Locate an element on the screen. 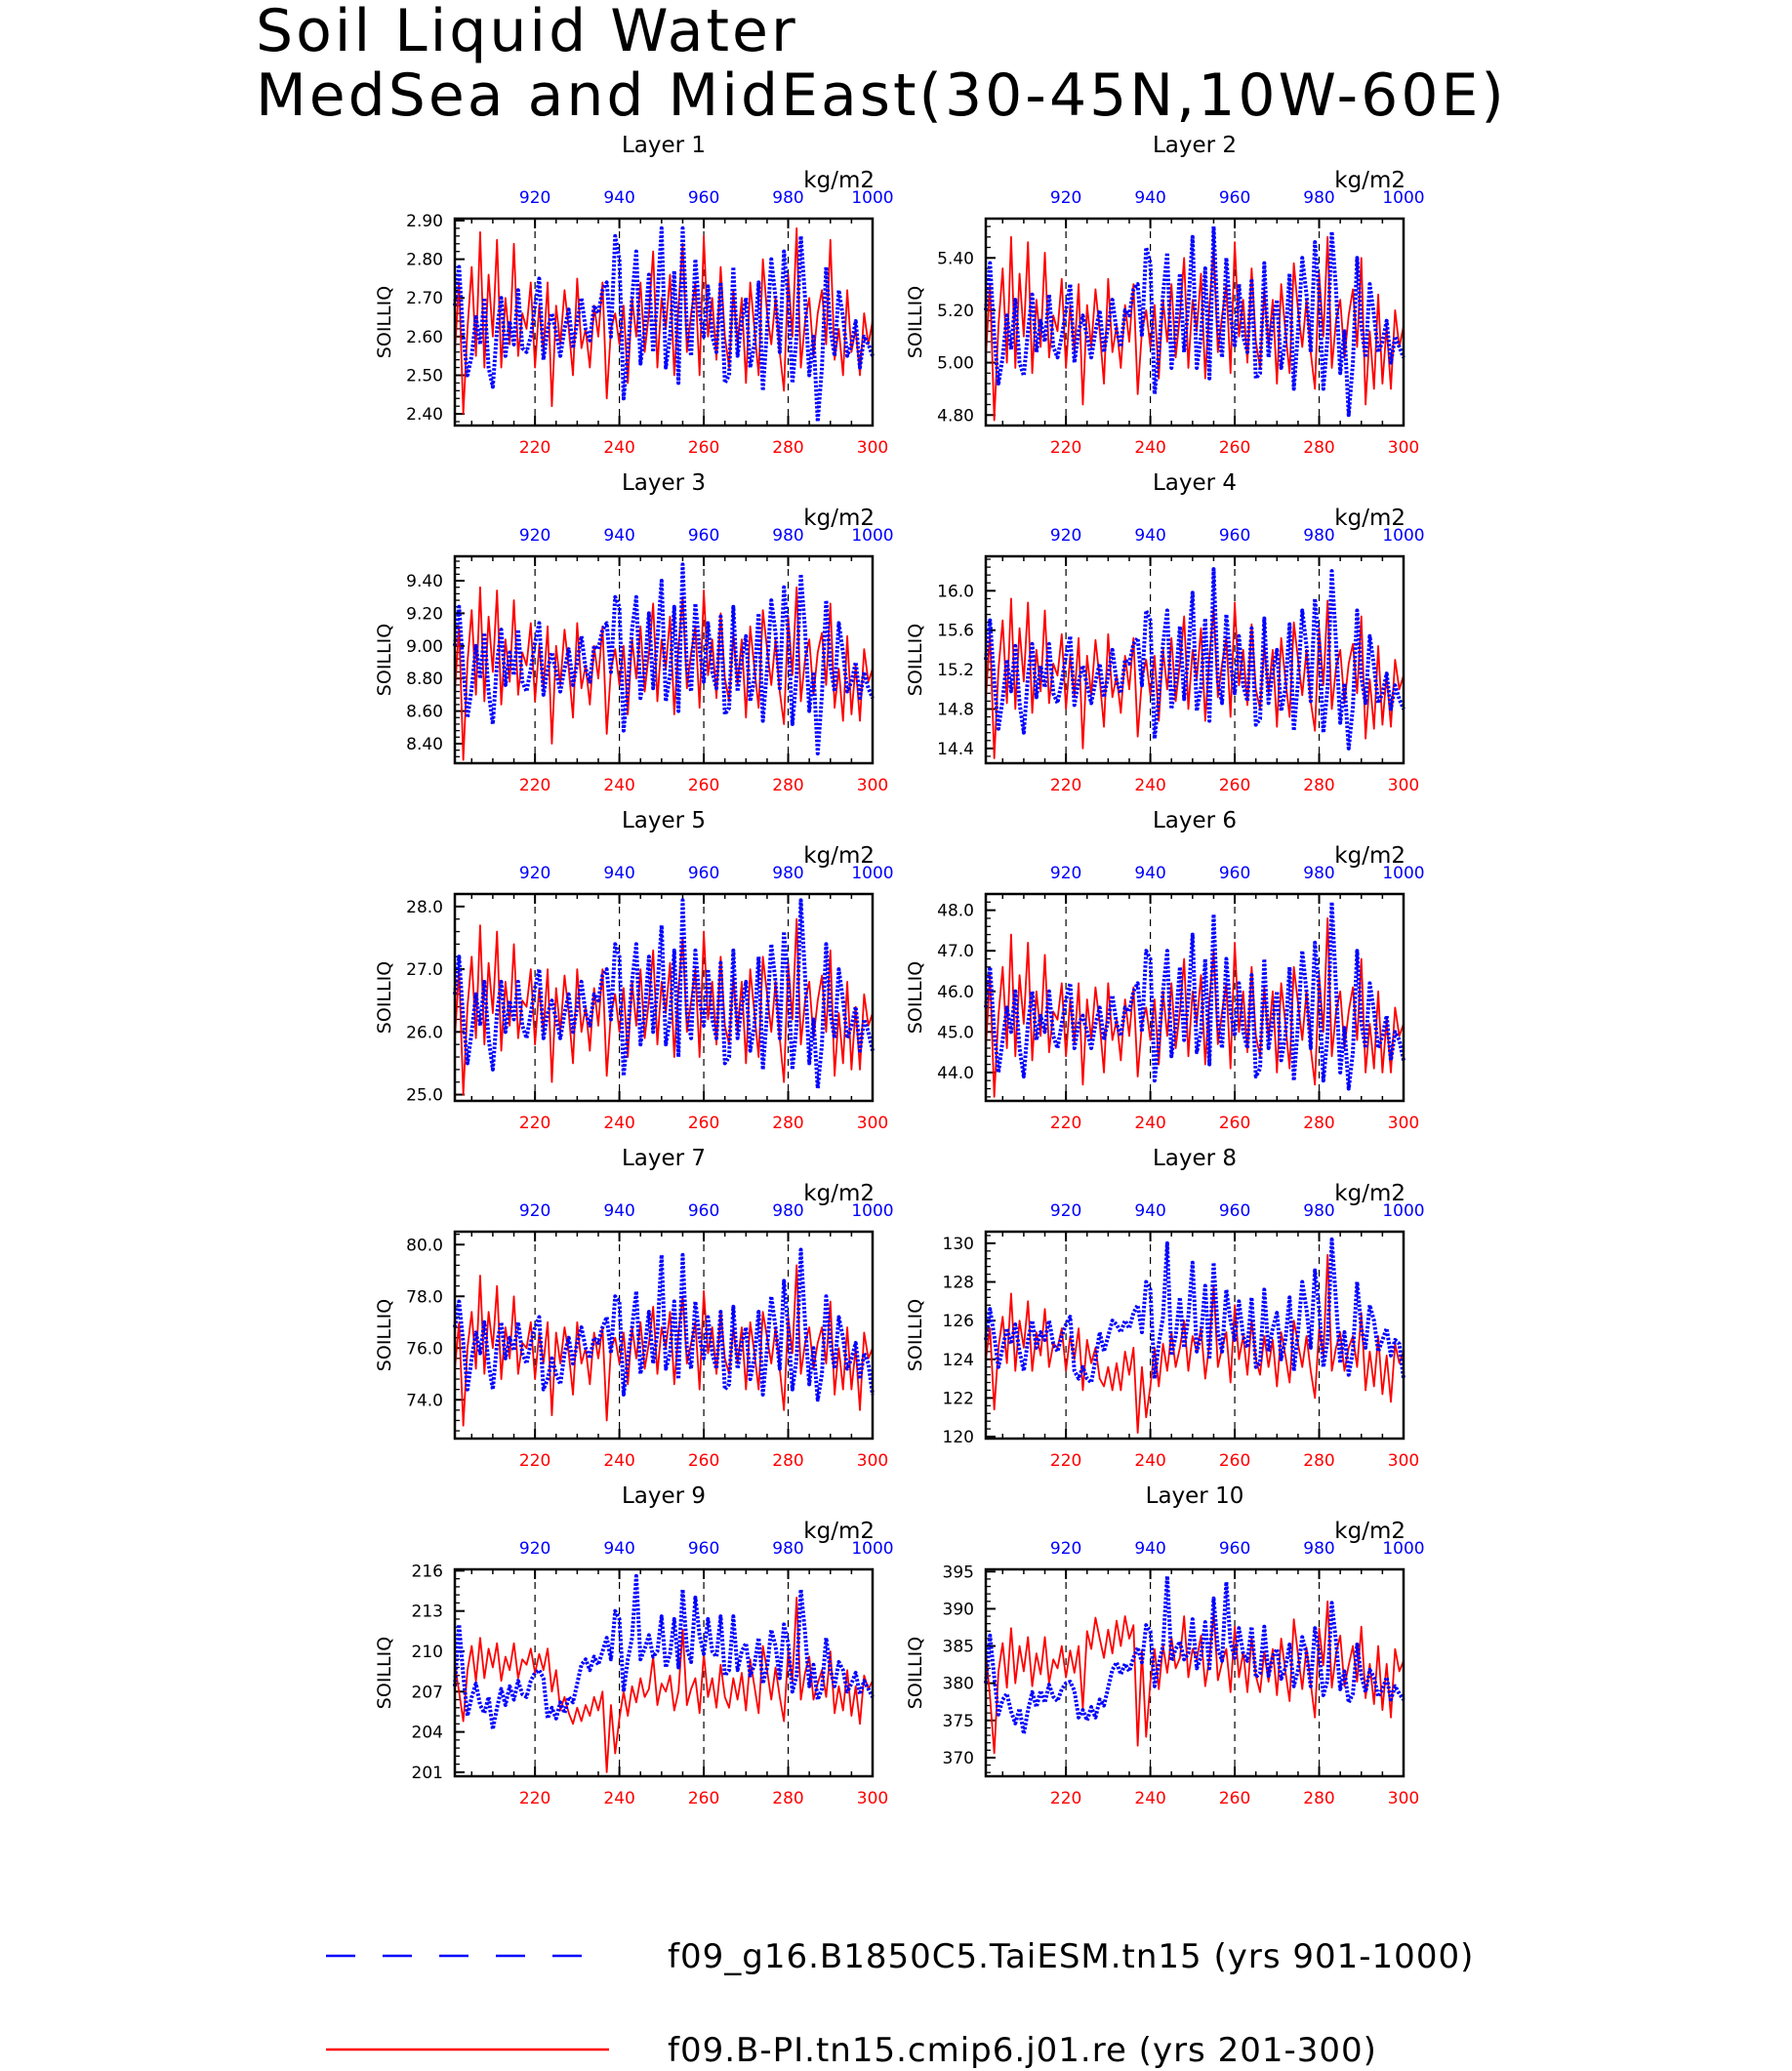  y-tick-label: 2.80 is located at coordinates (424, 260).